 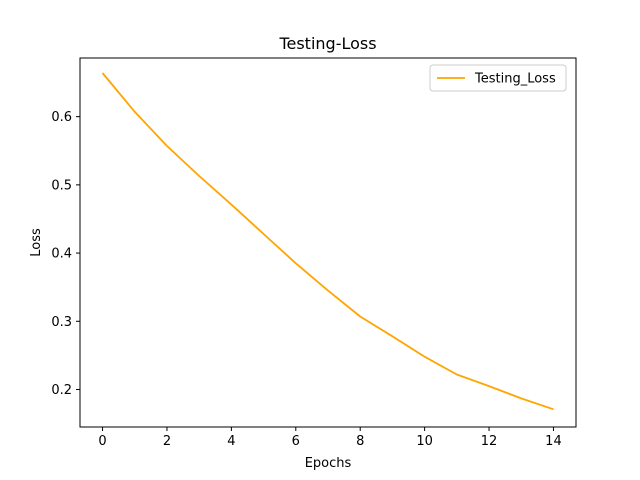 I want to click on y-tick-label: 0.3, so click(x=61, y=322).